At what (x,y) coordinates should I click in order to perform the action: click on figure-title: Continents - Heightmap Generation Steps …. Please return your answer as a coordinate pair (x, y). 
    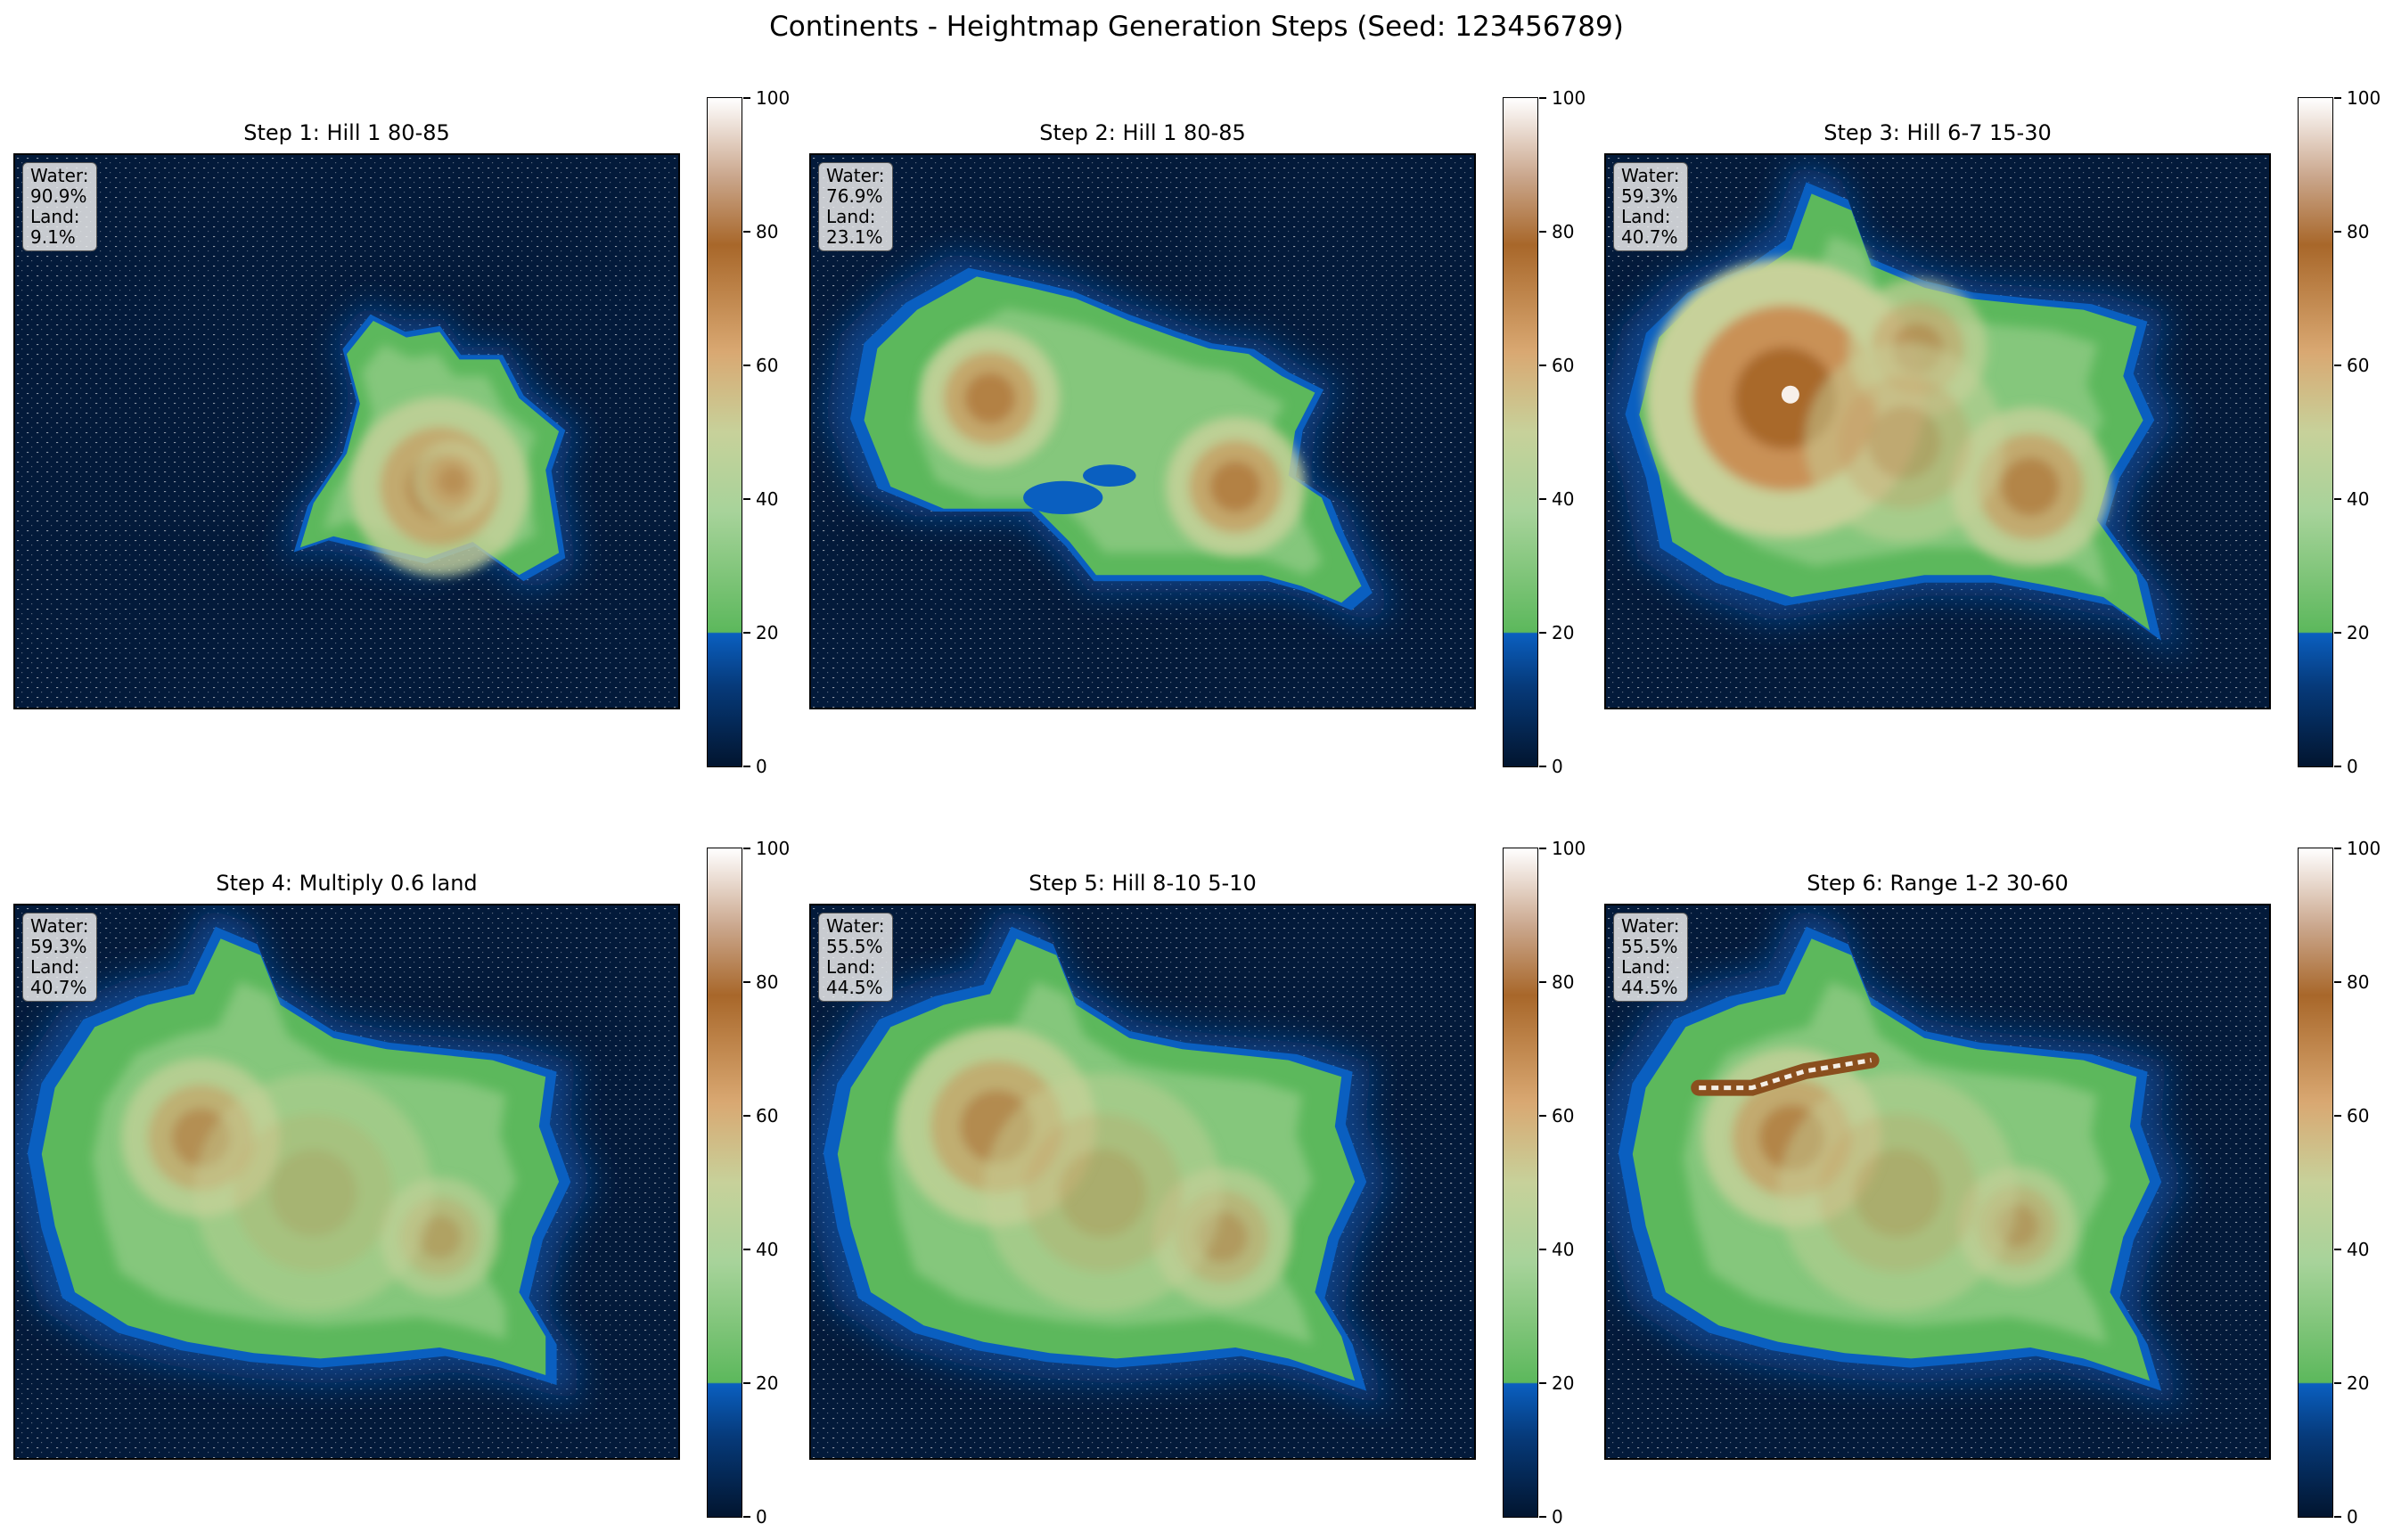
    Looking at the image, I should click on (1196, 27).